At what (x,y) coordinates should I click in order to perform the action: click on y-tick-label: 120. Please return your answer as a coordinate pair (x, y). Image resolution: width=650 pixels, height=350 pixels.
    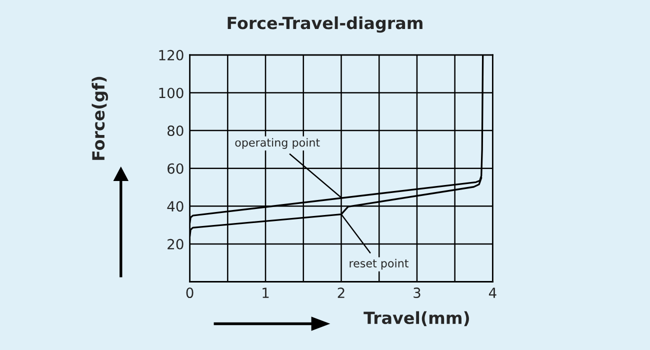
    Looking at the image, I should click on (171, 55).